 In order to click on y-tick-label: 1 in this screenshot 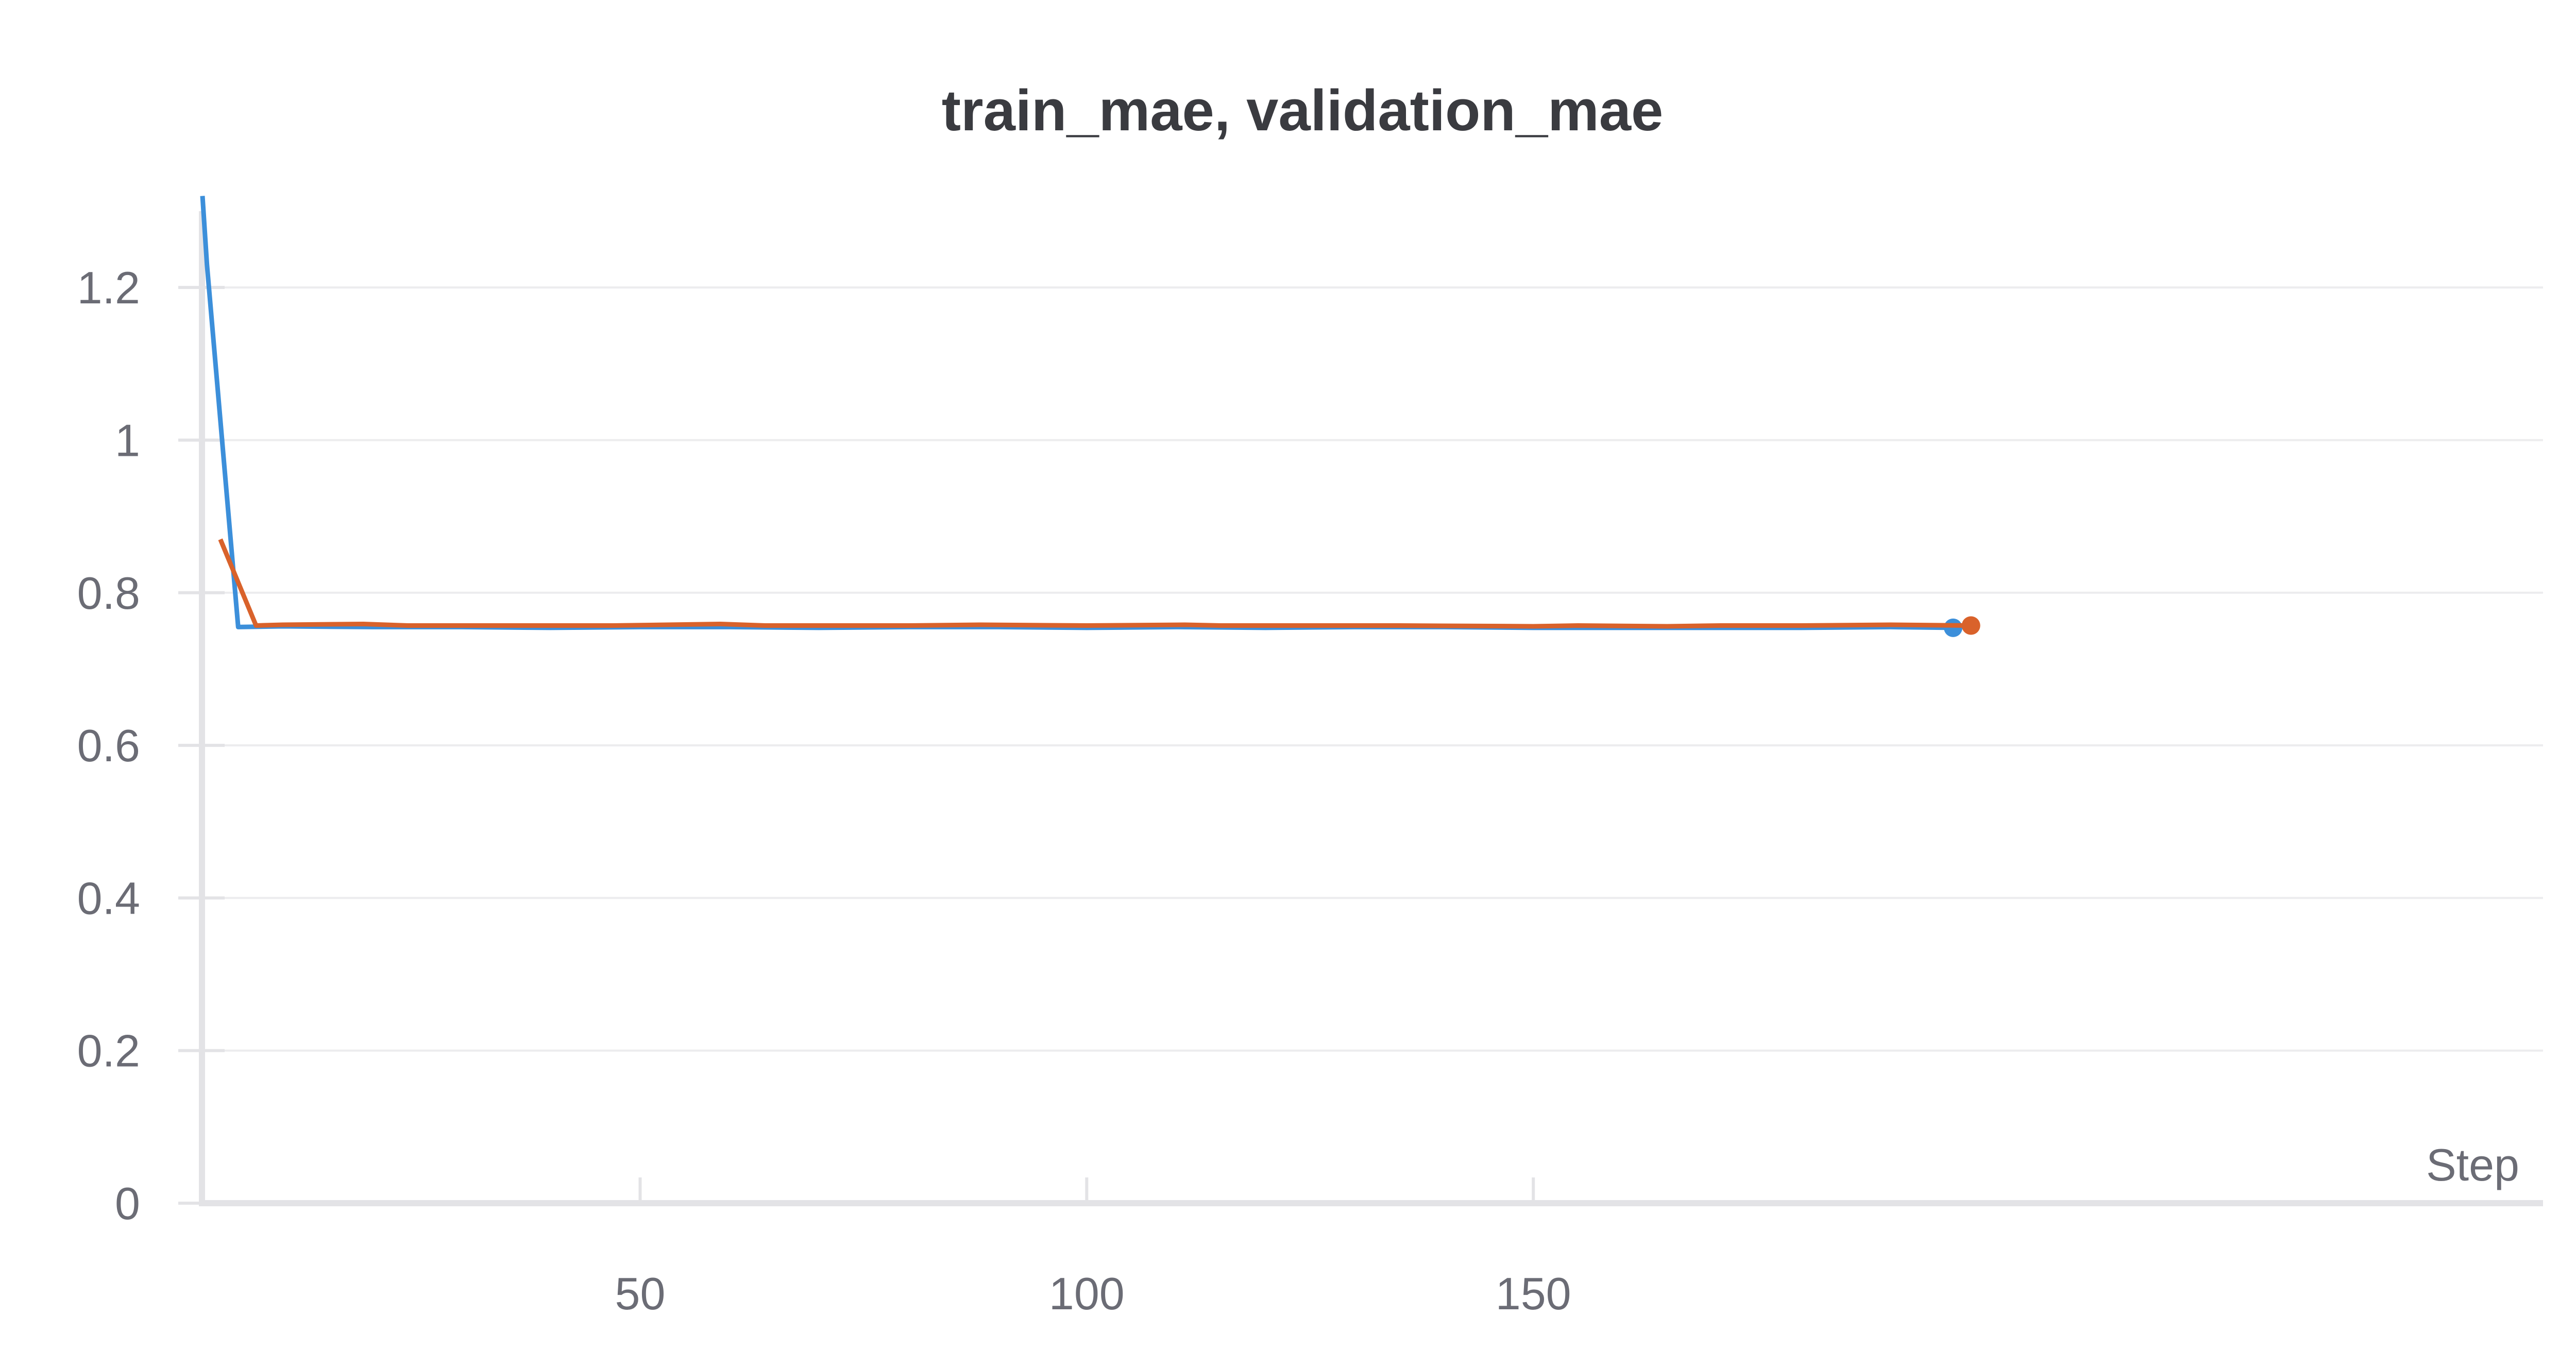, I will do `click(127, 440)`.